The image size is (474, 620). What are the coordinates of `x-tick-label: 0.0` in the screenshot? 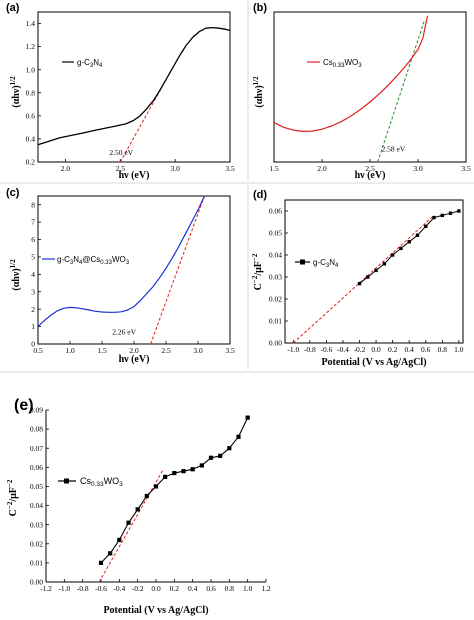 It's located at (156, 588).